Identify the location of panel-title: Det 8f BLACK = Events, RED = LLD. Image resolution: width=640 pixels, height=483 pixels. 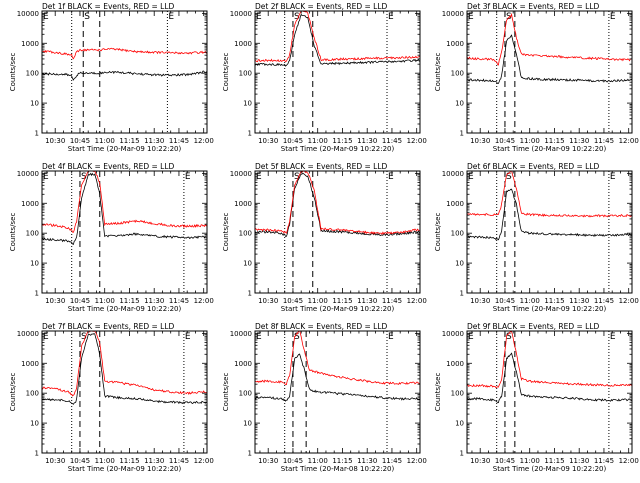
(321, 326).